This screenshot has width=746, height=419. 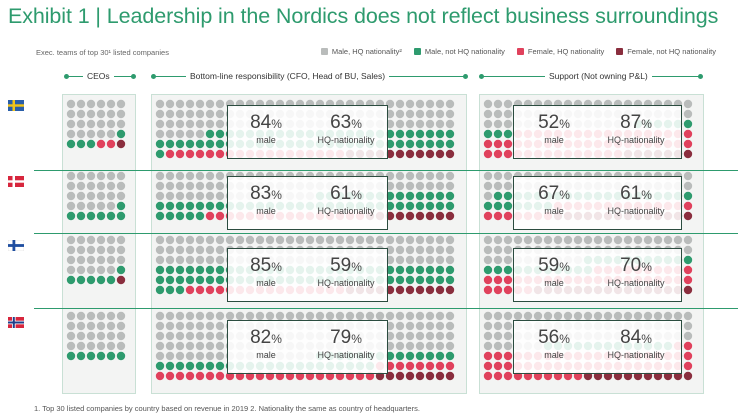 What do you see at coordinates (346, 272) in the screenshot?
I see `hq-stat: 59% HQ-nationality` at bounding box center [346, 272].